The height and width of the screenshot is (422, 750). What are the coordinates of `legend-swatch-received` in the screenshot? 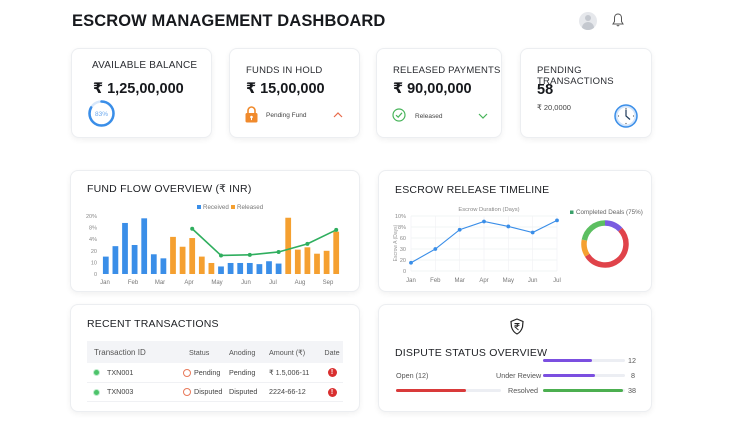 It's located at (199, 207).